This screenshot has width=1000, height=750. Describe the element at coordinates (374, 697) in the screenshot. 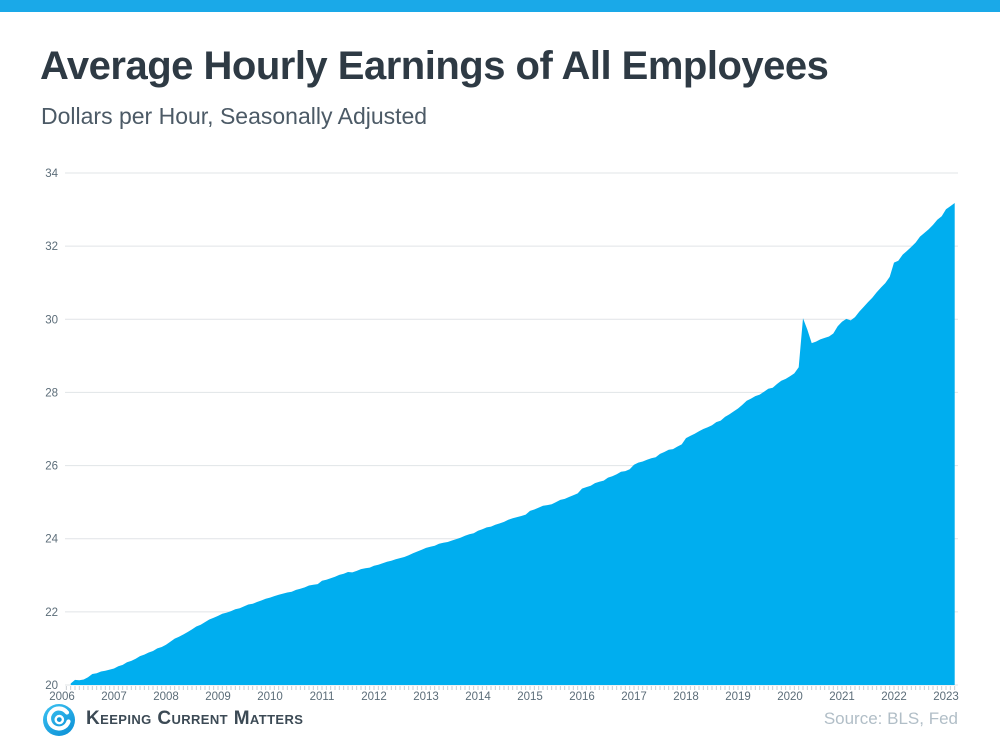

I see `x-axis-label: 2012` at that location.